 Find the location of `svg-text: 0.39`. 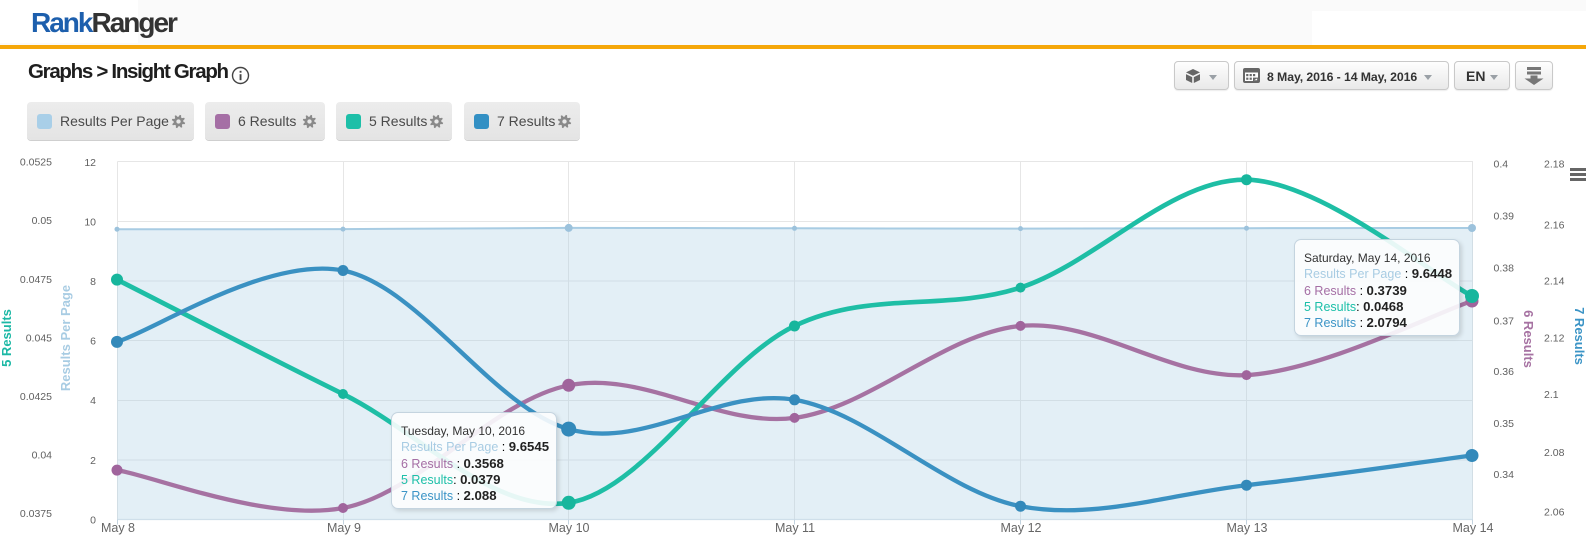

svg-text: 0.39 is located at coordinates (1504, 217).